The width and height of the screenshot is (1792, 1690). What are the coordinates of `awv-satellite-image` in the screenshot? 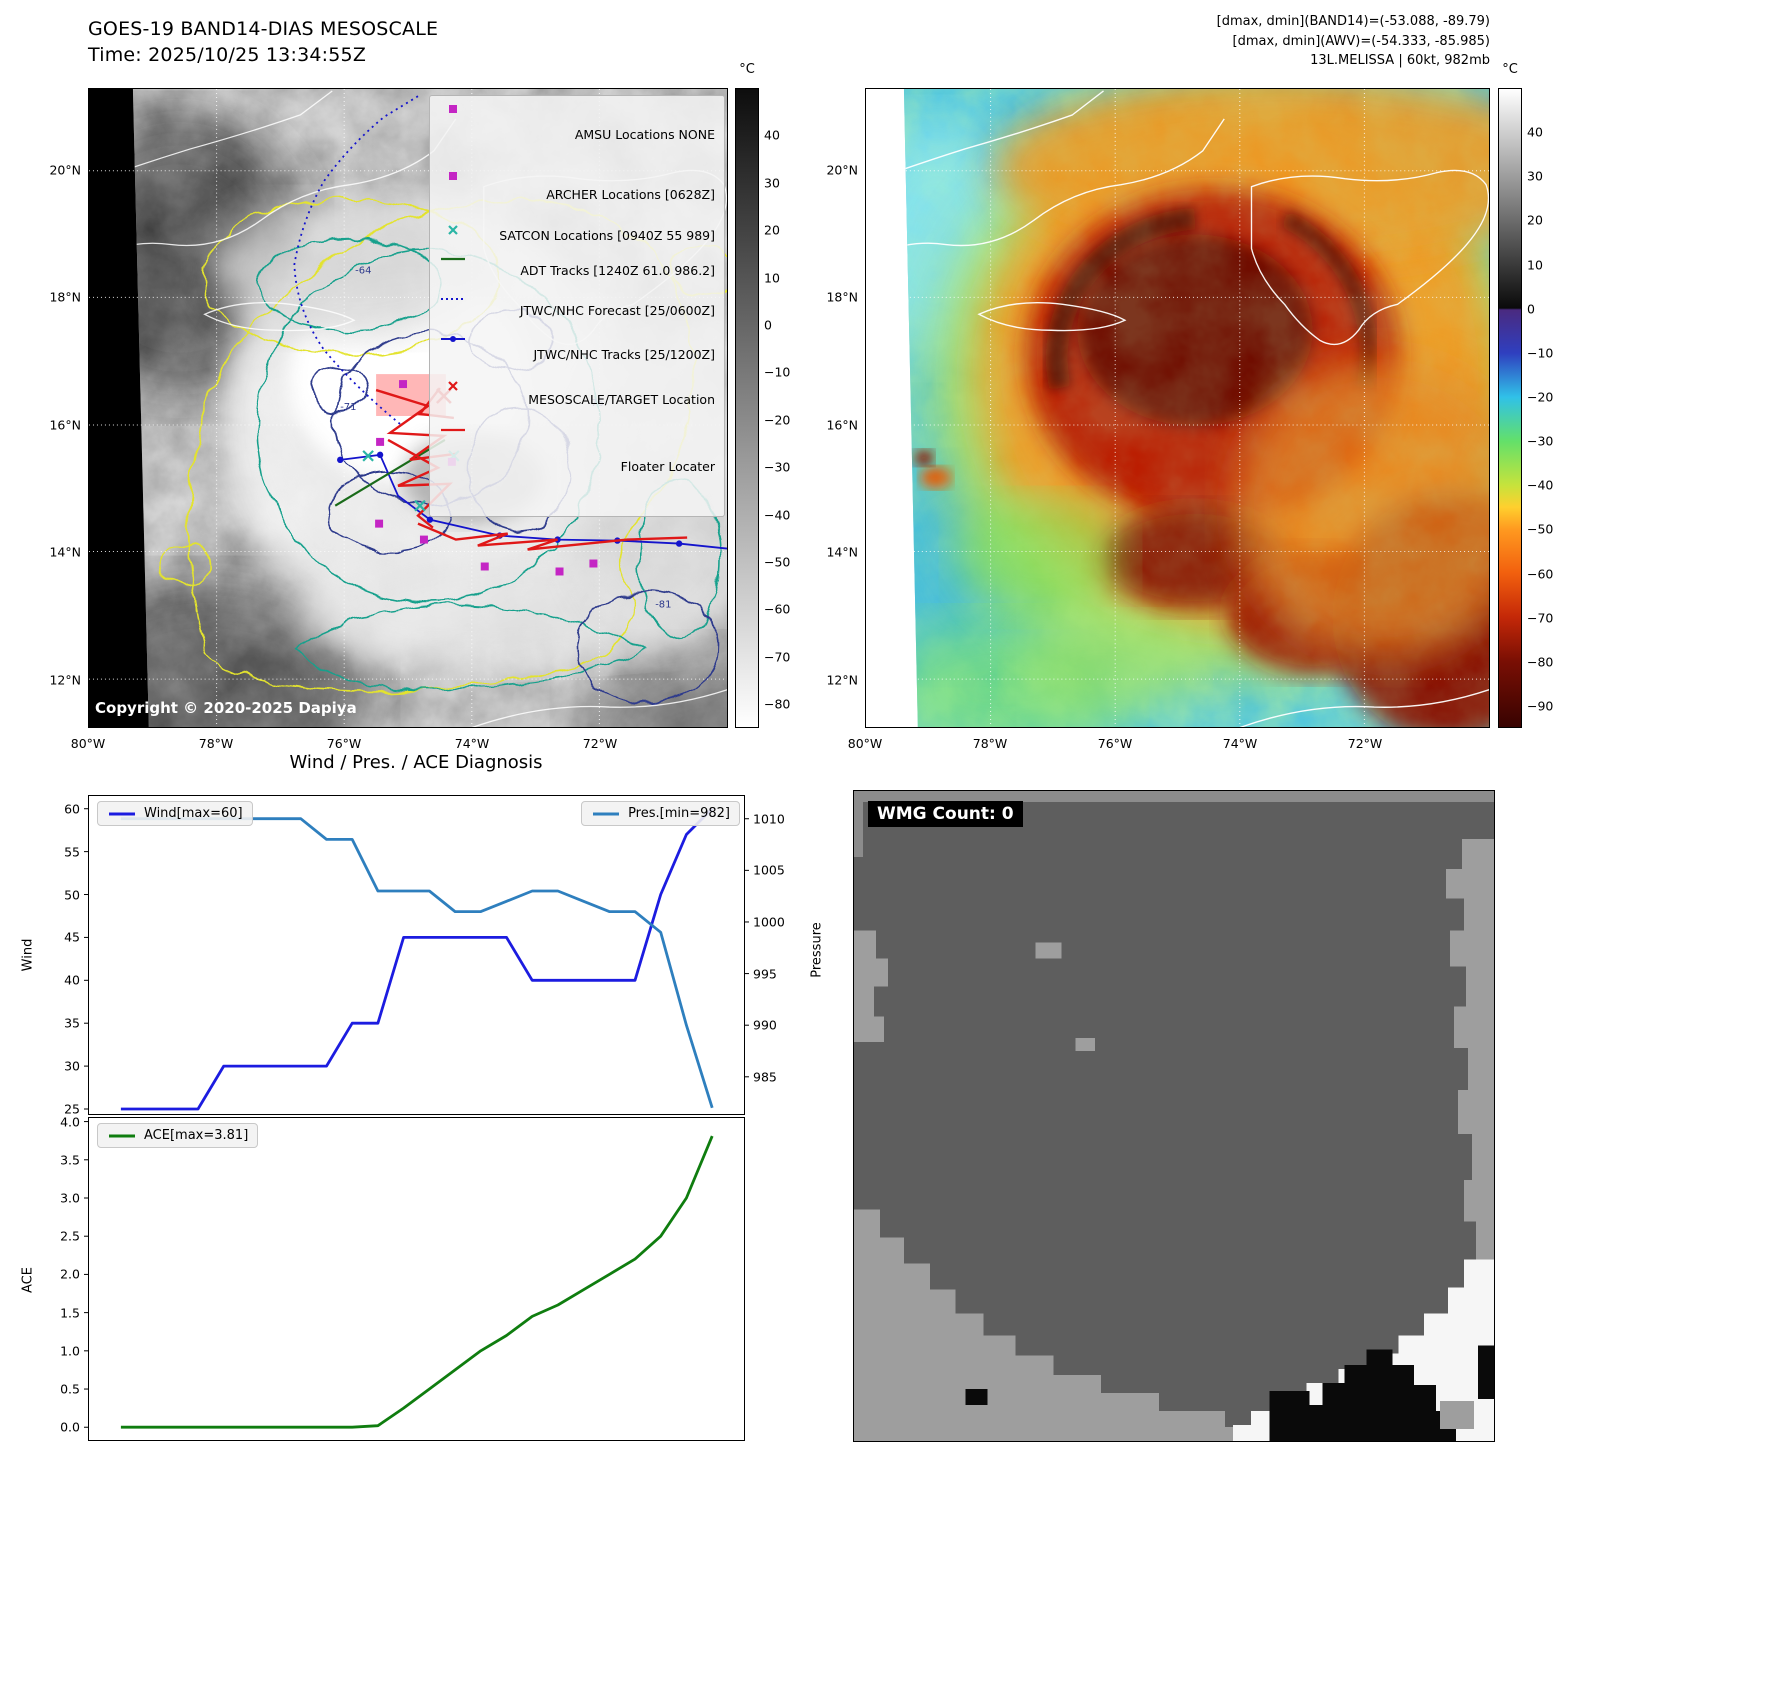 It's located at (1177, 408).